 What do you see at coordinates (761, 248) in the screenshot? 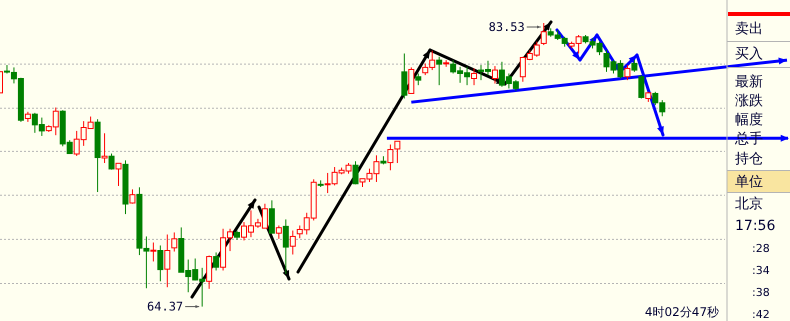
I see `text: :28` at bounding box center [761, 248].